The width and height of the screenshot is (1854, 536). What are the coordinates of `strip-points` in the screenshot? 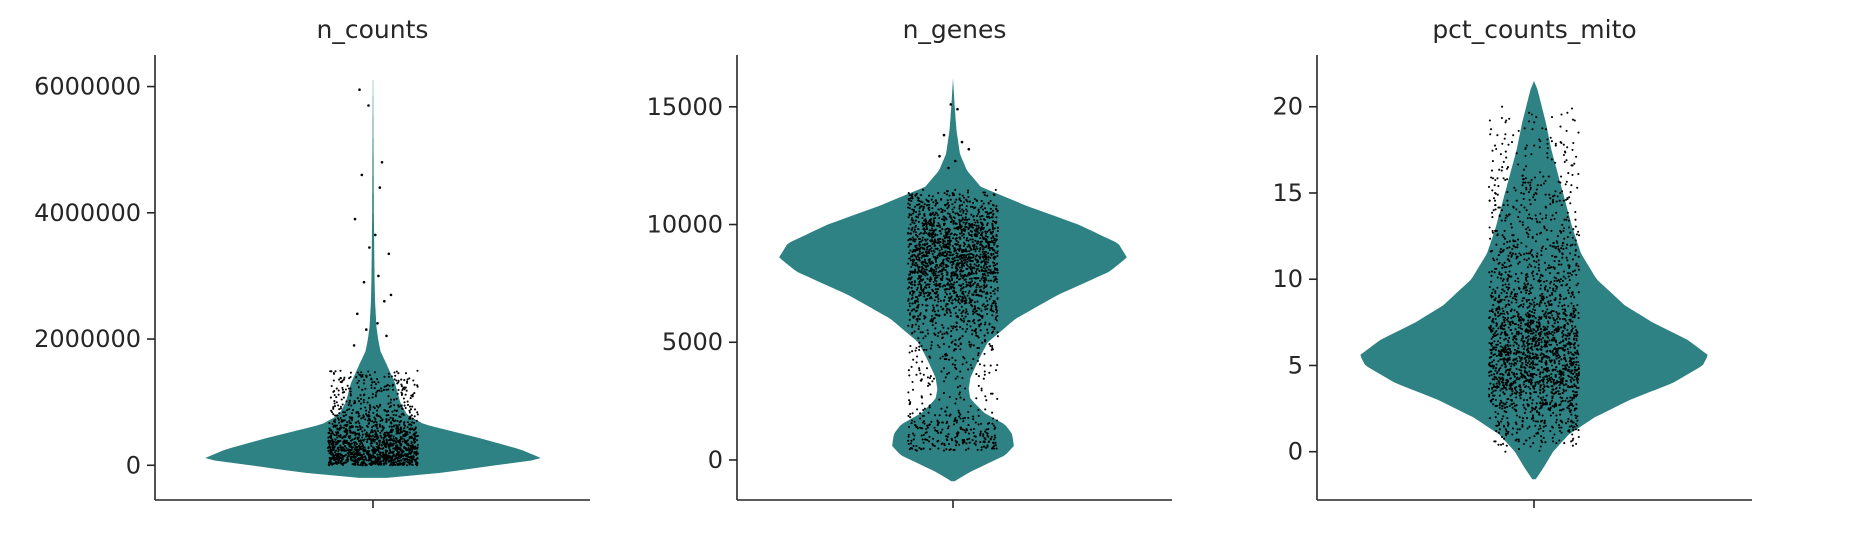 It's located at (1534, 279).